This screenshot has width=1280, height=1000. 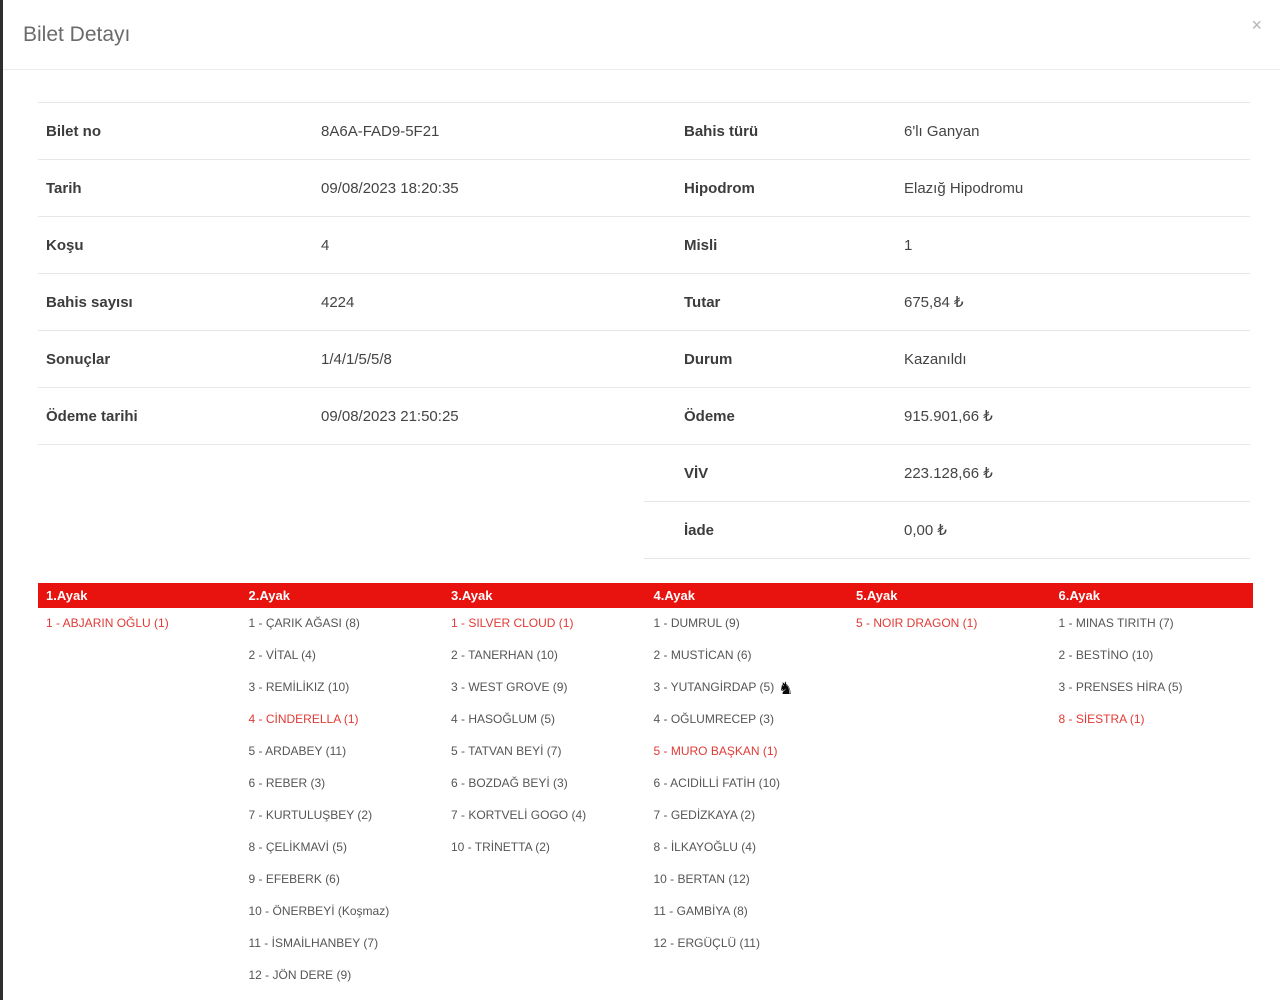 I want to click on horse-entry: 2 - MUSTİCAN (6), so click(x=702, y=655).